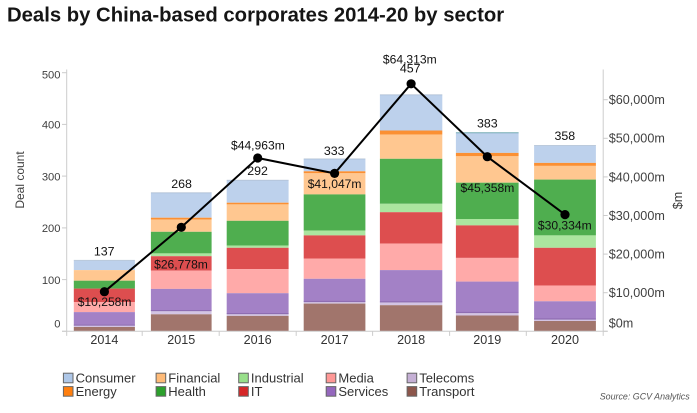 The width and height of the screenshot is (697, 413). Describe the element at coordinates (258, 146) in the screenshot. I see `svg-text: $44,963m` at that location.